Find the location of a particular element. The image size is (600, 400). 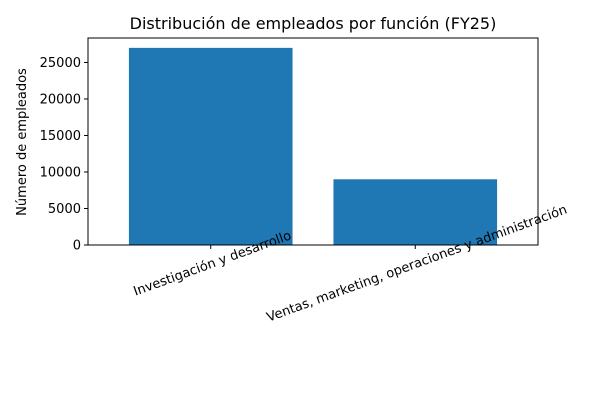

y-tick-label: 10000 is located at coordinates (60, 172).